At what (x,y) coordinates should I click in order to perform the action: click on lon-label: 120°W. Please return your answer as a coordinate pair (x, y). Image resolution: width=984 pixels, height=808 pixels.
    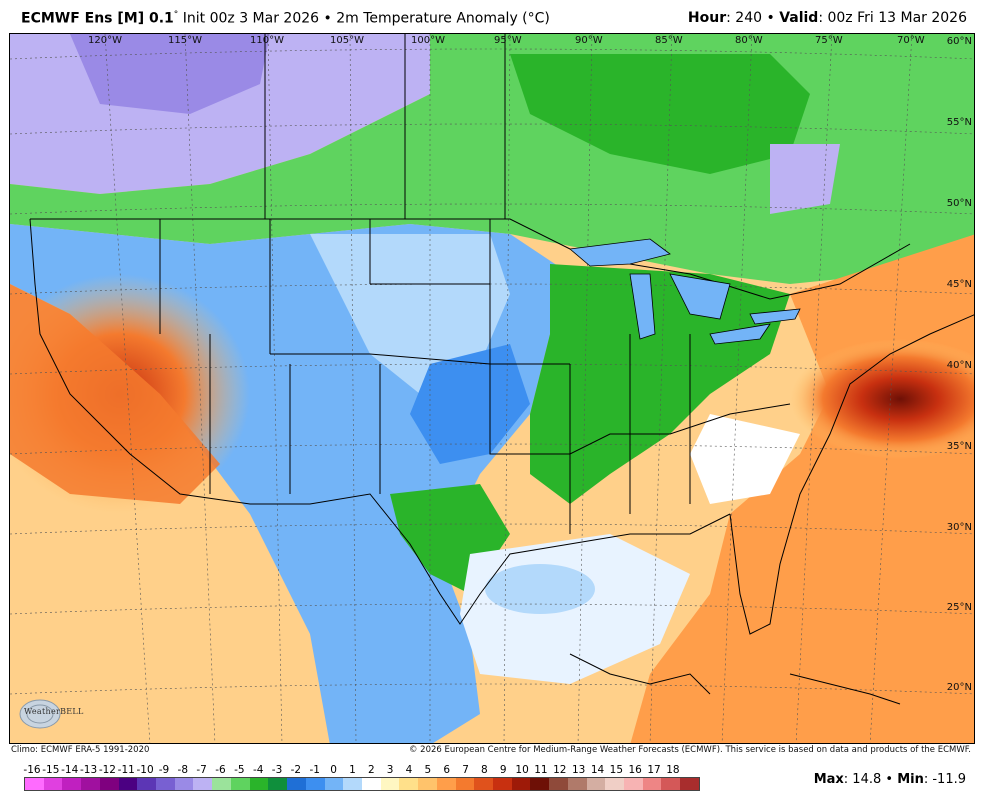
    Looking at the image, I should click on (105, 40).